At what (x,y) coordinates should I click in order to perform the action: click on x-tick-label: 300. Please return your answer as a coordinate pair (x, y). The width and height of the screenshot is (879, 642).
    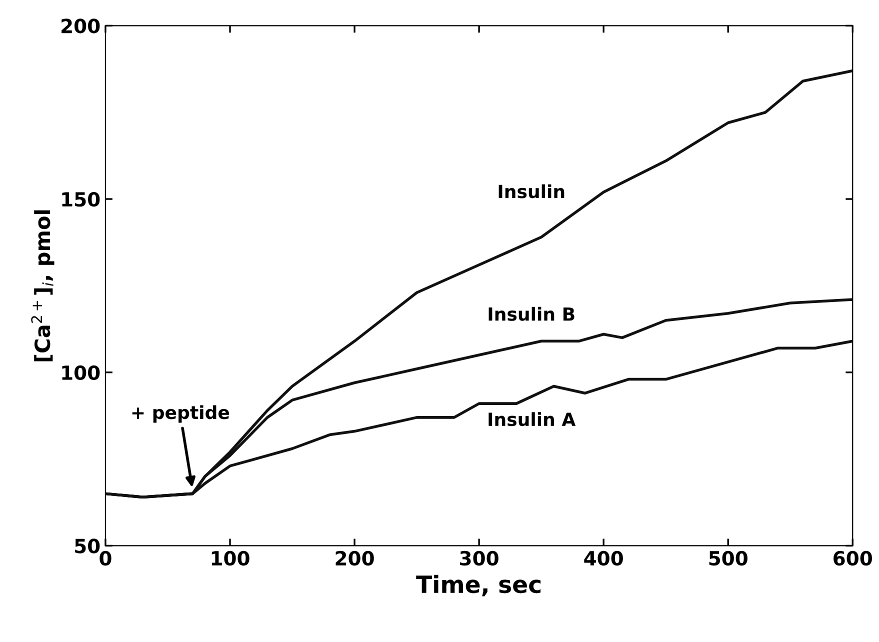
    Looking at the image, I should click on (479, 558).